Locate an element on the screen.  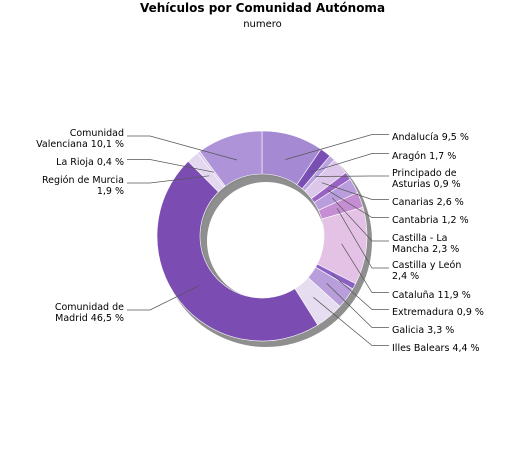
slice-label-aragon: Aragón 1,7 % is located at coordinates (424, 156).